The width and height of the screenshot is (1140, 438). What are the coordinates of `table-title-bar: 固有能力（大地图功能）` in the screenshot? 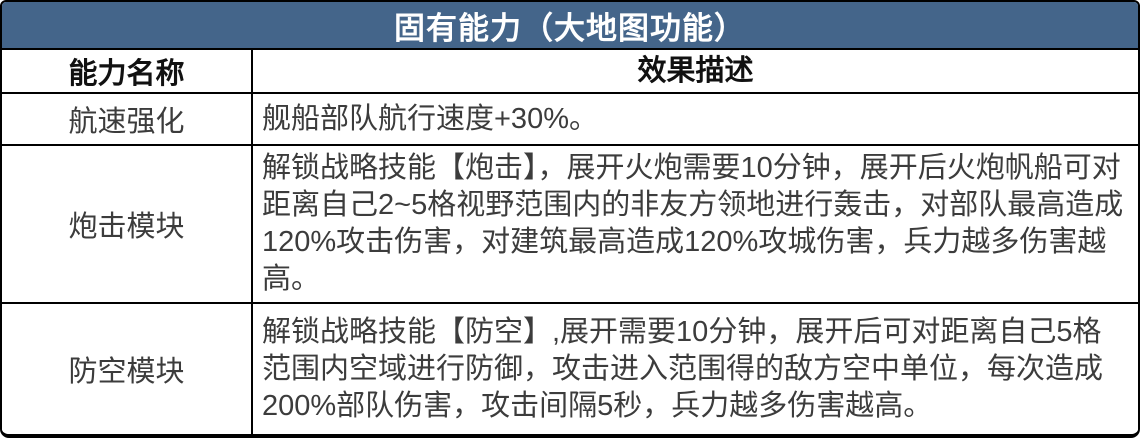 It's located at (570, 25).